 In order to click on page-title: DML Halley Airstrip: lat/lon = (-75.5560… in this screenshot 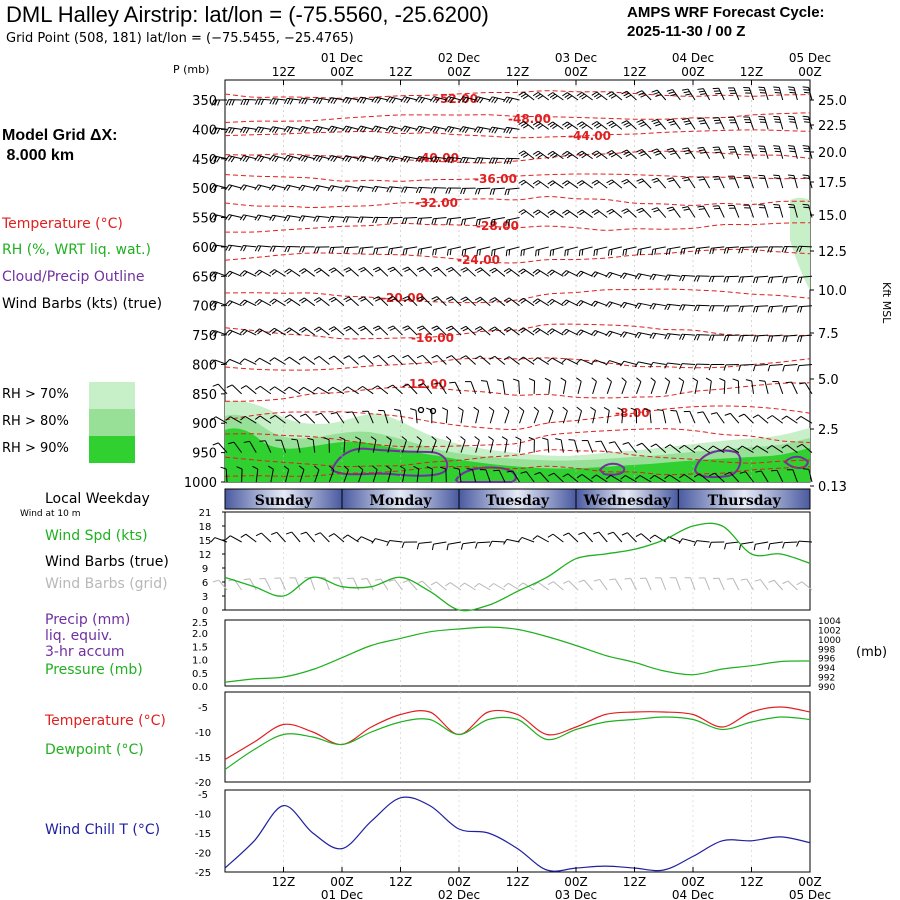, I will do `click(247, 14)`.